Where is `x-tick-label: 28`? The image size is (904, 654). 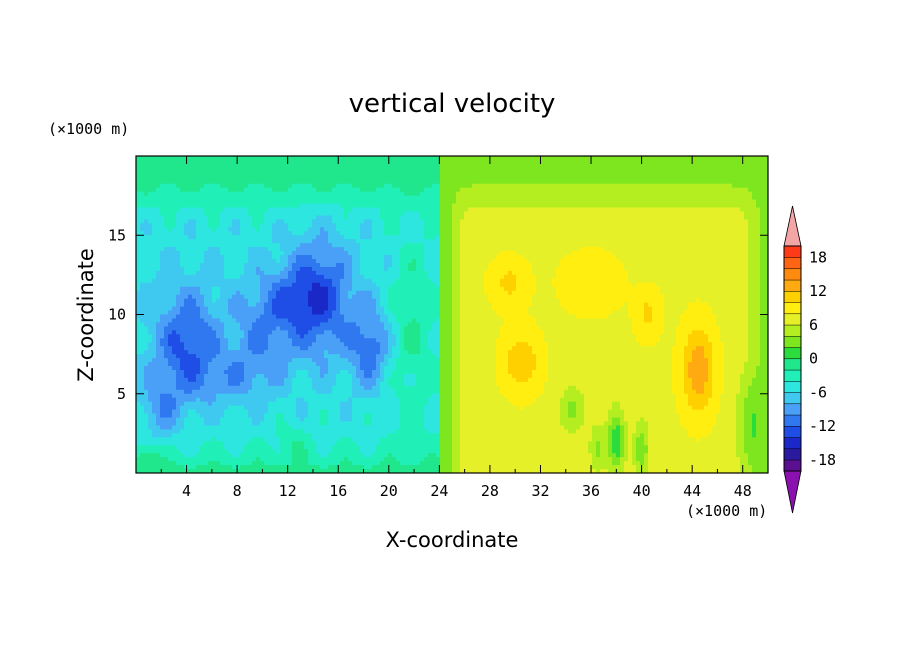
x-tick-label: 28 is located at coordinates (490, 491).